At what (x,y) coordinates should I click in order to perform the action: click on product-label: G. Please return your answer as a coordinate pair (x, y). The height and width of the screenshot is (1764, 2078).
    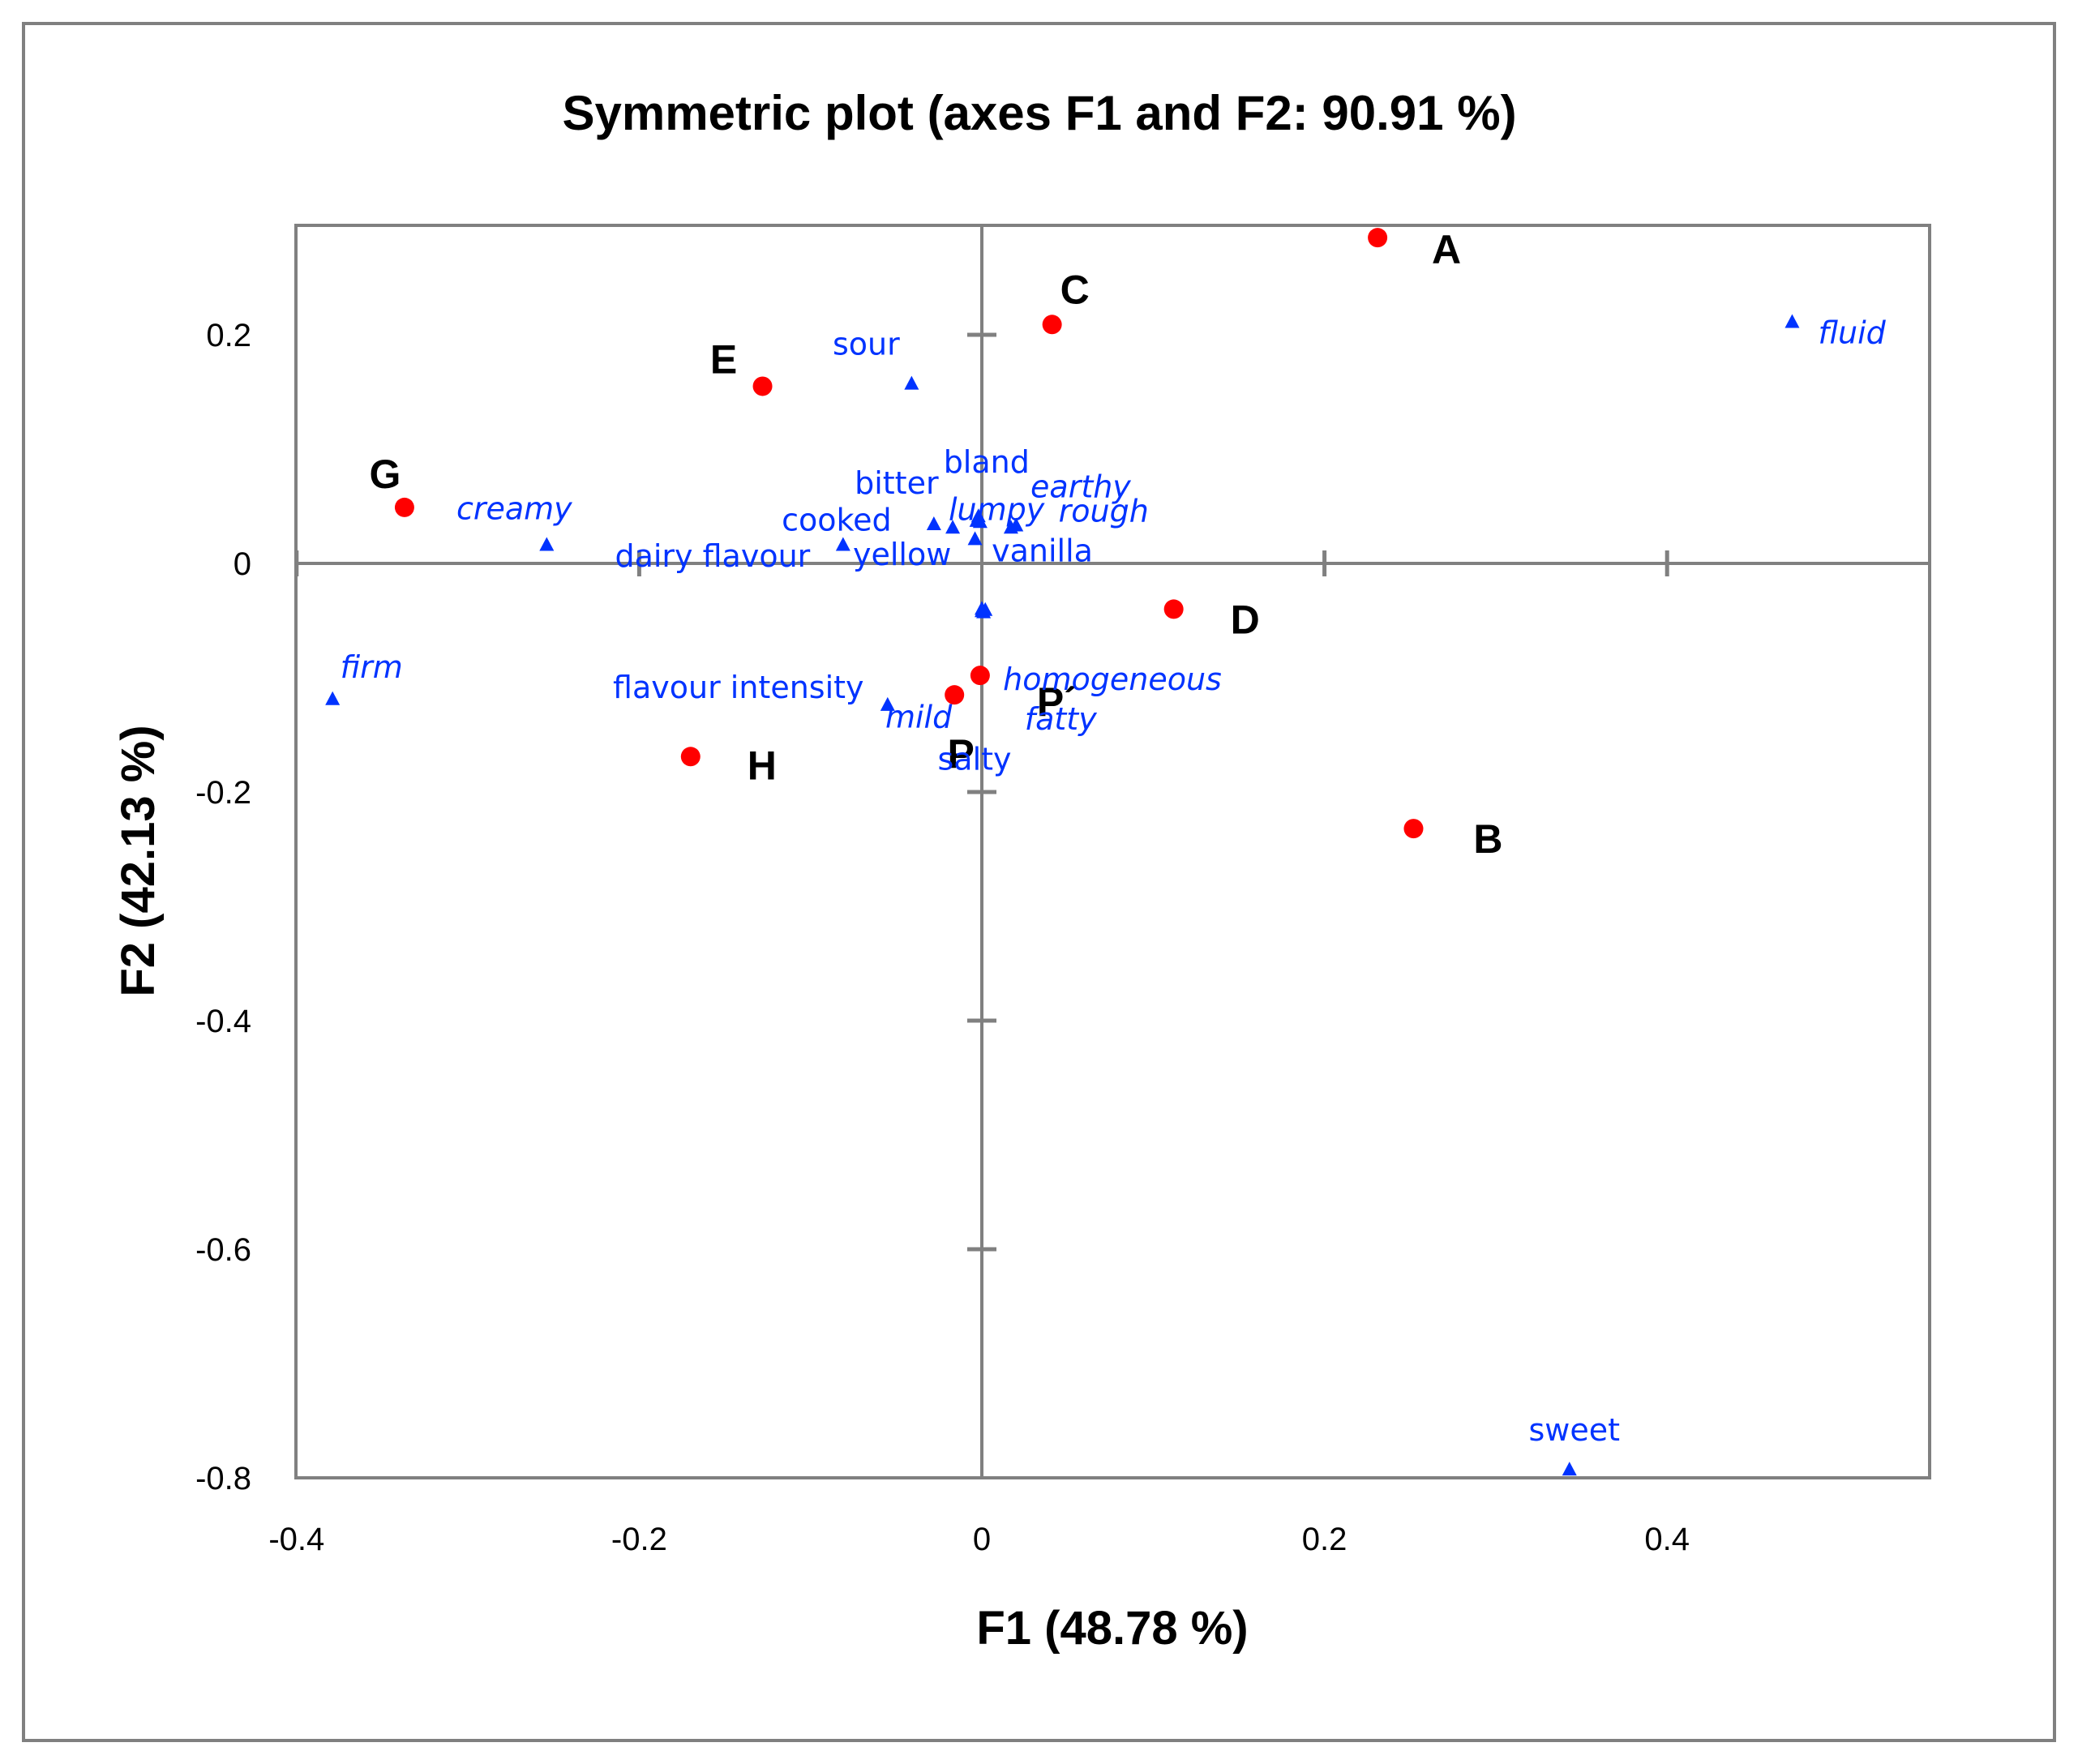
    Looking at the image, I should click on (385, 474).